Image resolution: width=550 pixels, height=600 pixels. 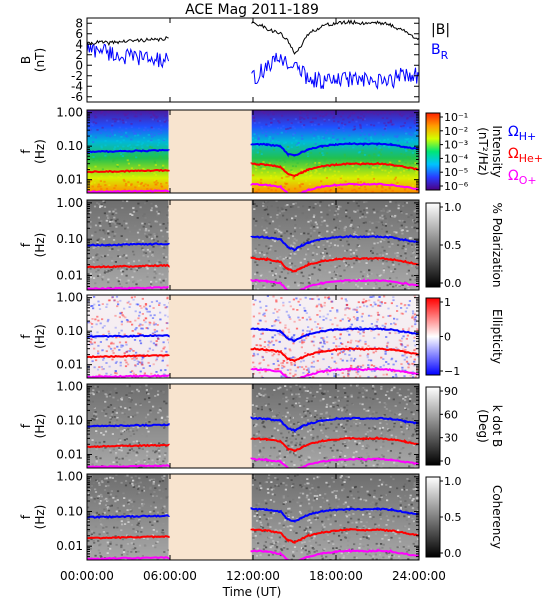 What do you see at coordinates (456, 131) in the screenshot?
I see `colorbar-tick-label: 10⁻²` at bounding box center [456, 131].